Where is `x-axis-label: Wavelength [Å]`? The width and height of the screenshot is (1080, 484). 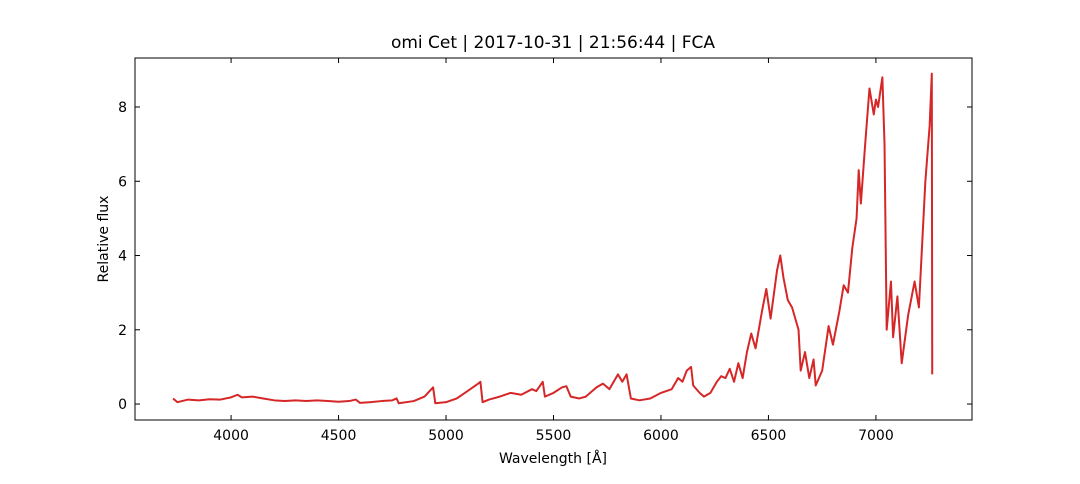 x-axis-label: Wavelength [Å] is located at coordinates (553, 458).